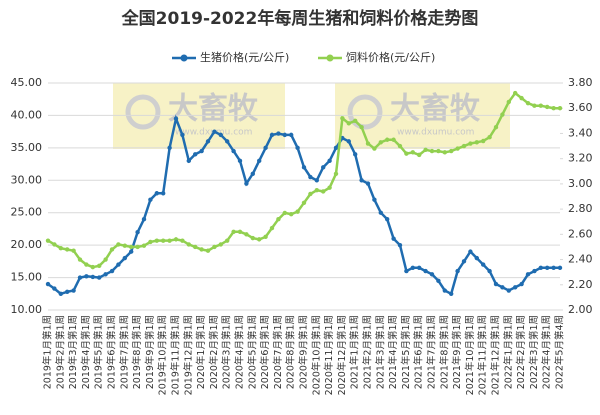  I want to click on x-tick-label: 2020年10月第1周, so click(316, 355).